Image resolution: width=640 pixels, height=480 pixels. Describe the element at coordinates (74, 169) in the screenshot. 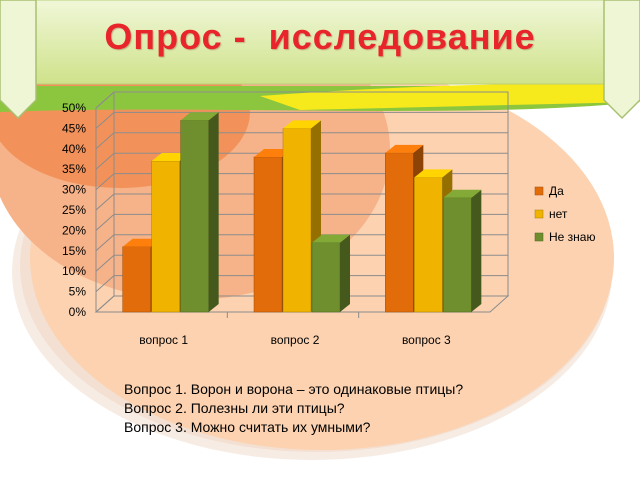

I see `y-tick-label: 35%` at that location.